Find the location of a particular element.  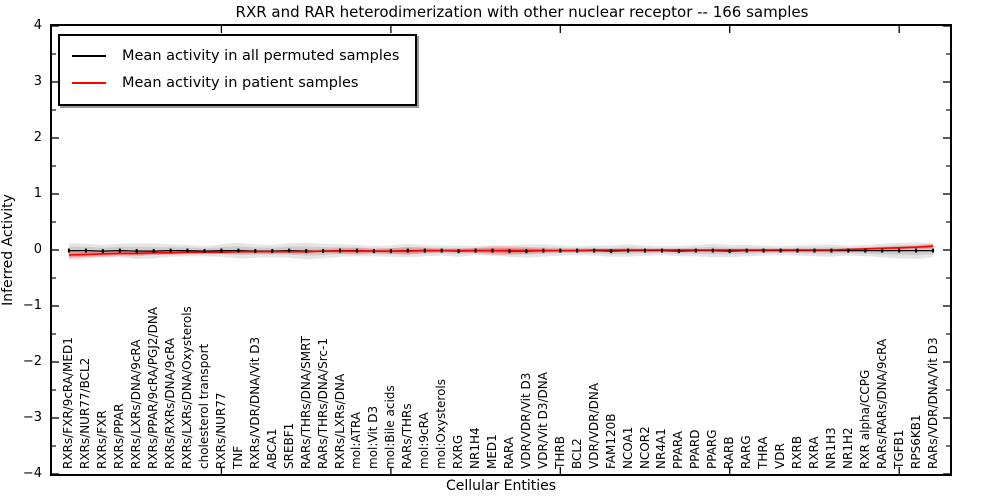

y-tick-label: −2 is located at coordinates (32, 361).